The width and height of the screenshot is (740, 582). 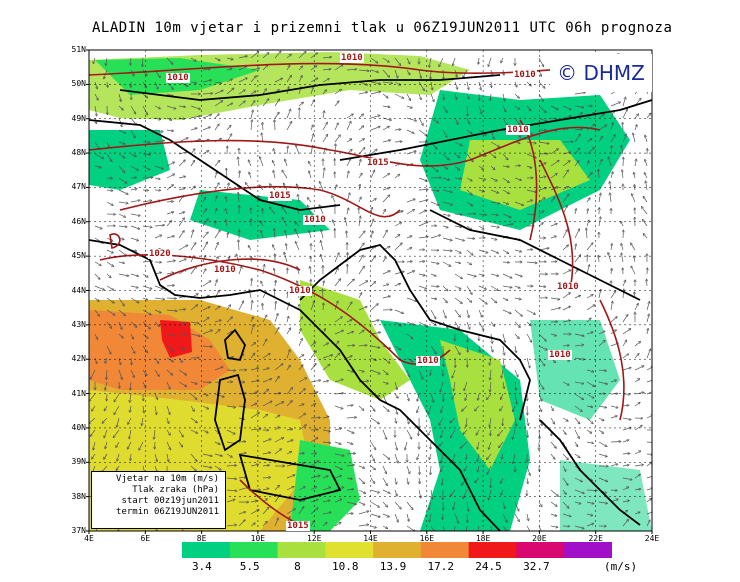 What do you see at coordinates (483, 538) in the screenshot?
I see `lon-label: 18E` at bounding box center [483, 538].